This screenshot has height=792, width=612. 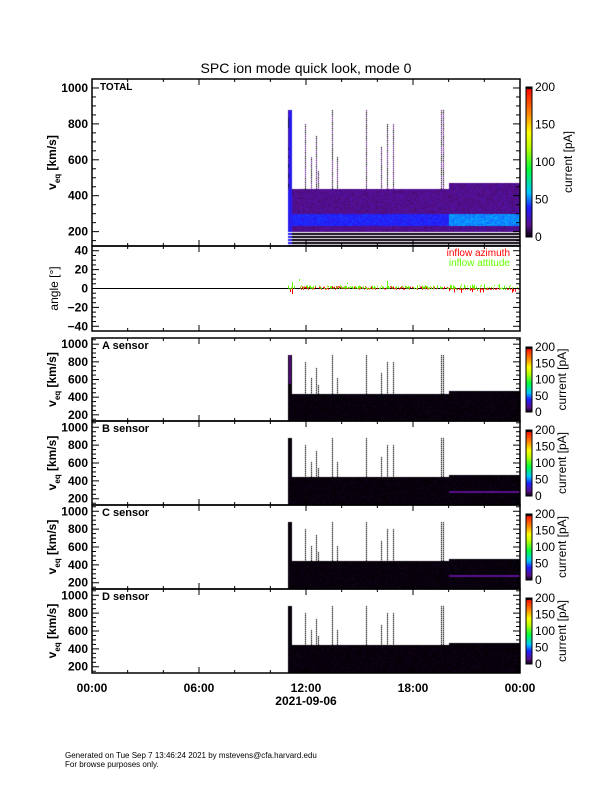 What do you see at coordinates (545, 531) in the screenshot?
I see `colorbar-tick-label: 150` at bounding box center [545, 531].